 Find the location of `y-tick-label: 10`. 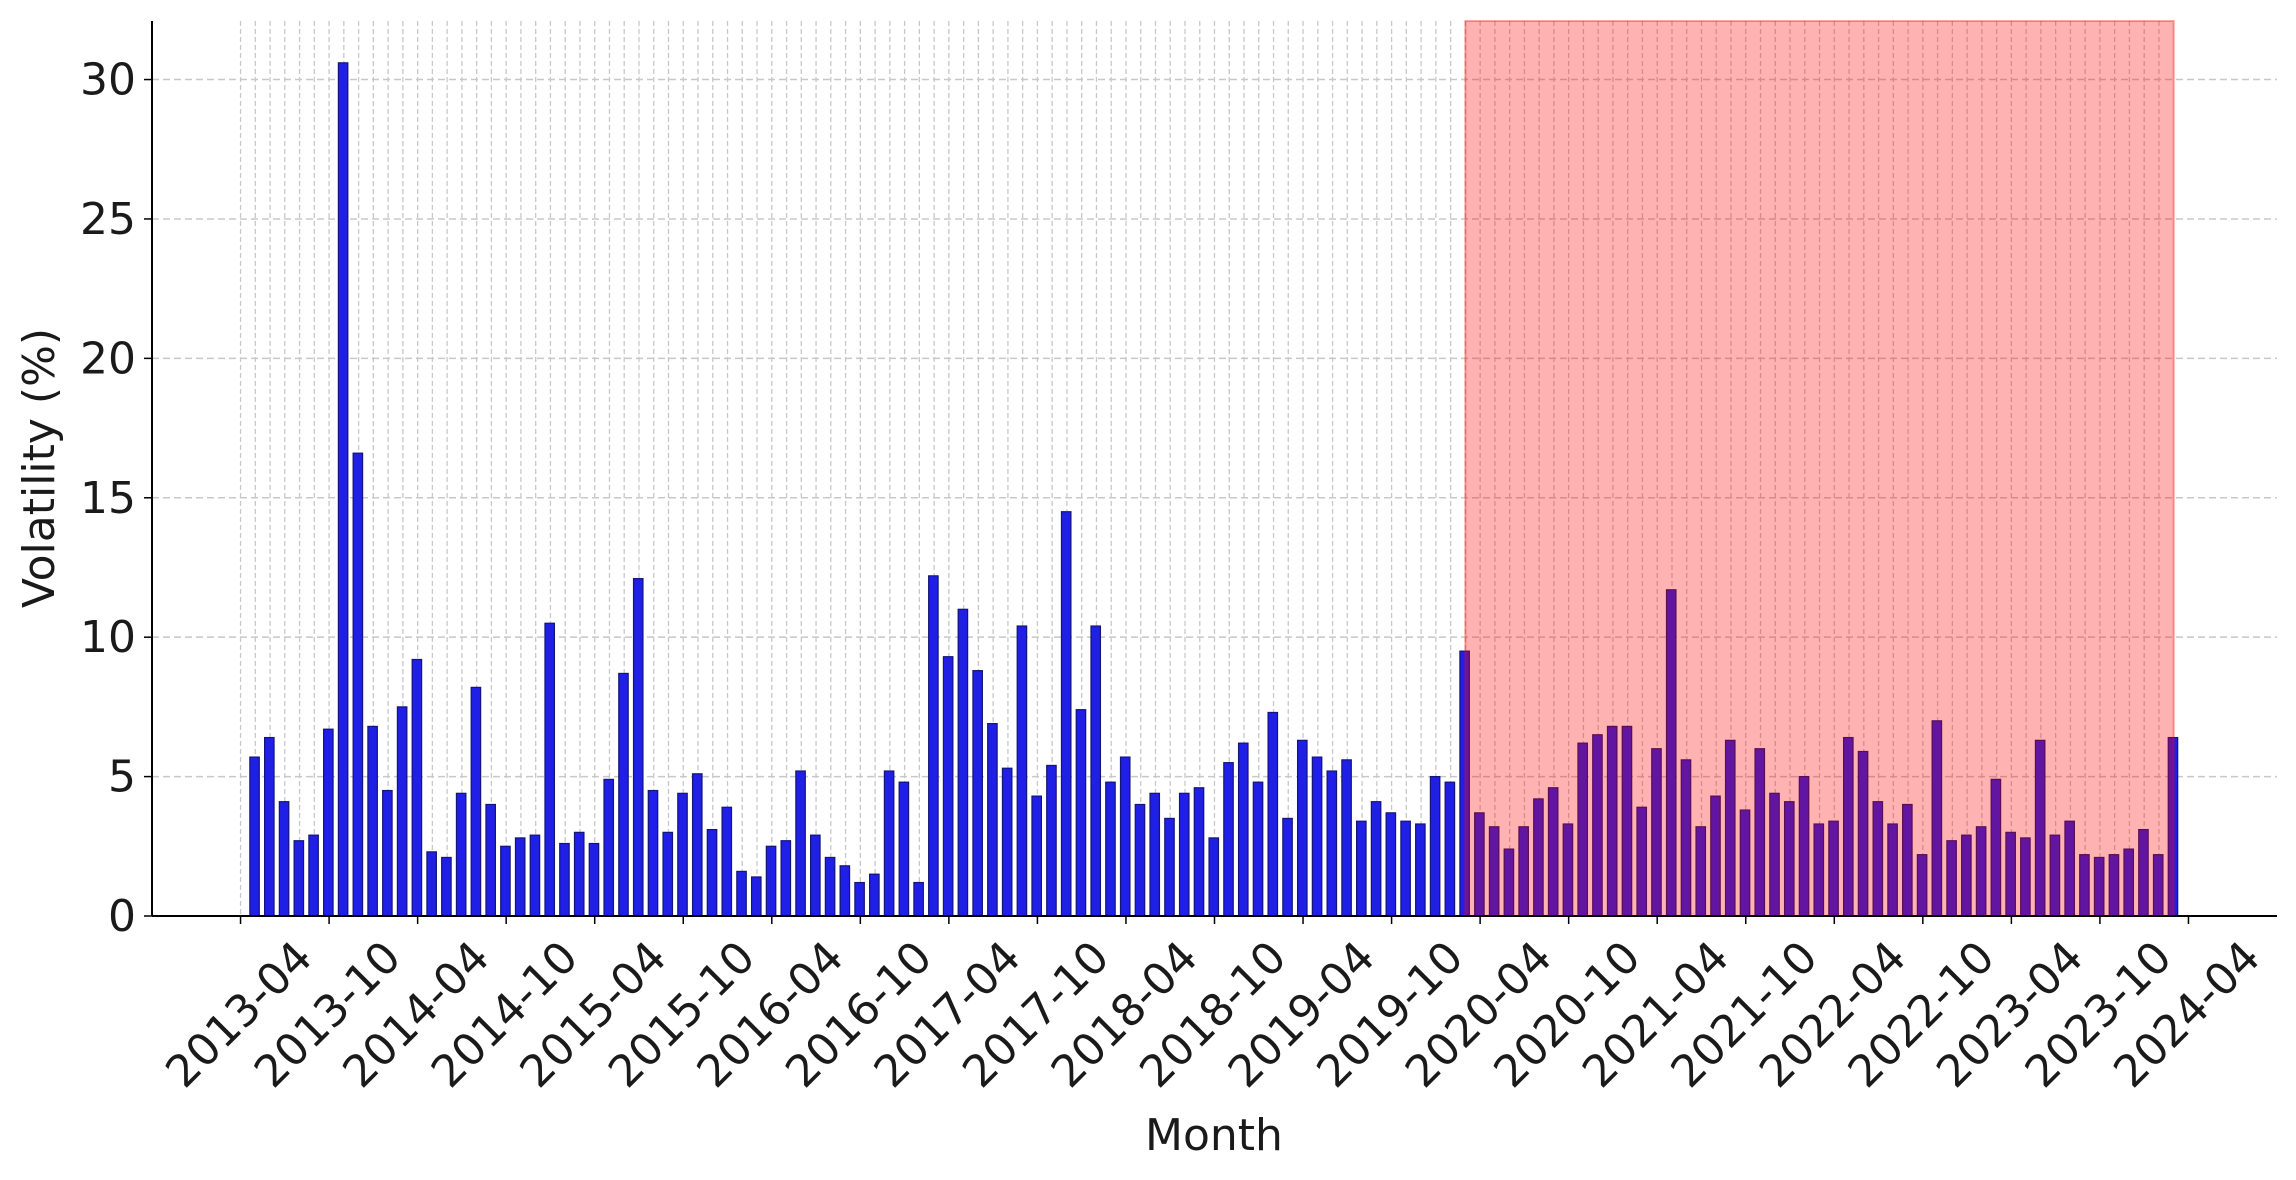

y-tick-label: 10 is located at coordinates (108, 637).